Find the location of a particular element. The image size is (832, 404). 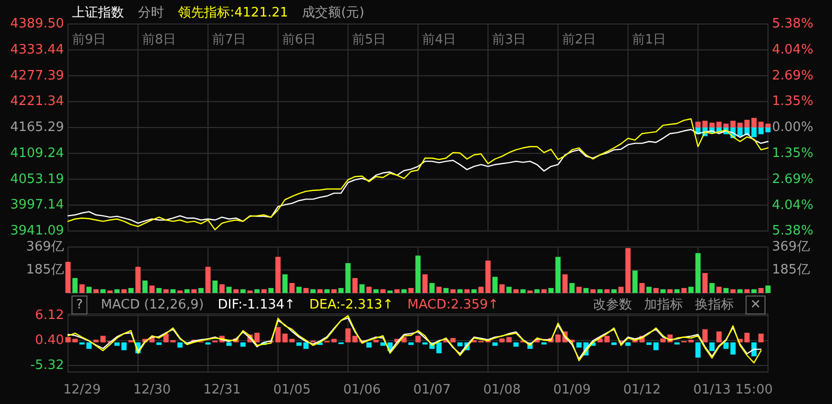

y-tick-label: 6.12 is located at coordinates (49, 316).